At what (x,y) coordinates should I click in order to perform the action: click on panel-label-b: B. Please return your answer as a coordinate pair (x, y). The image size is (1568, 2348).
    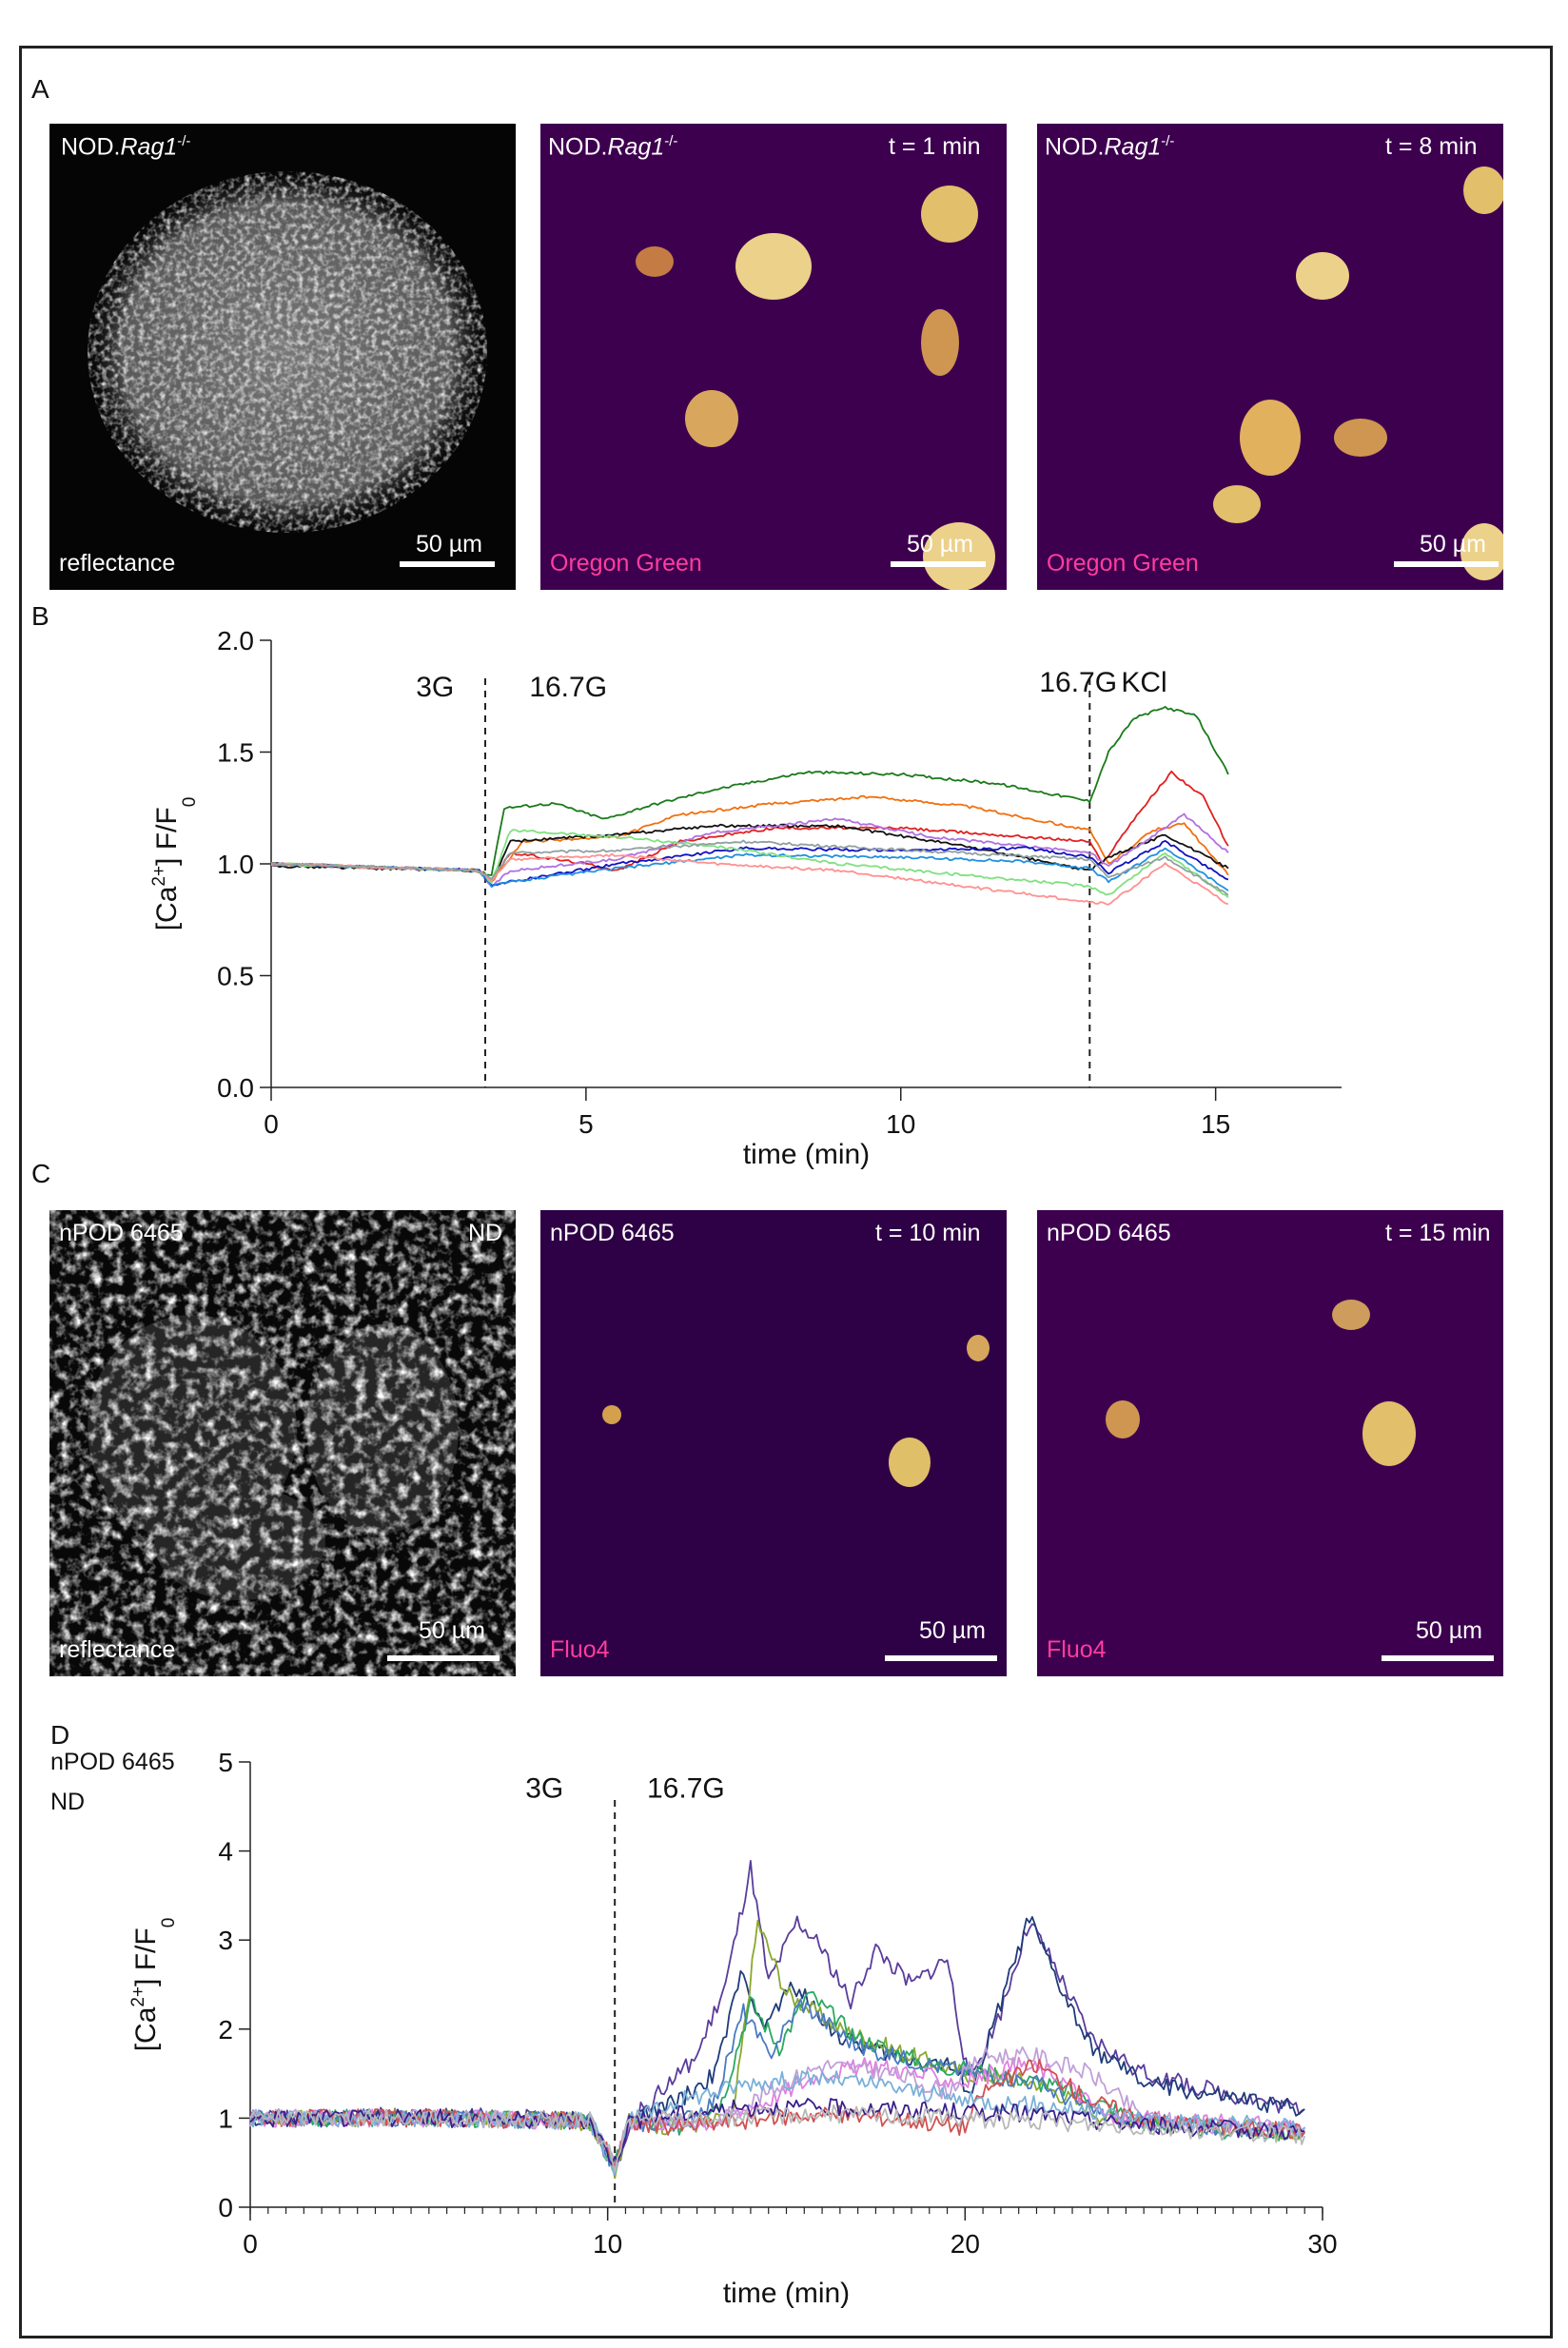
    Looking at the image, I should click on (40, 616).